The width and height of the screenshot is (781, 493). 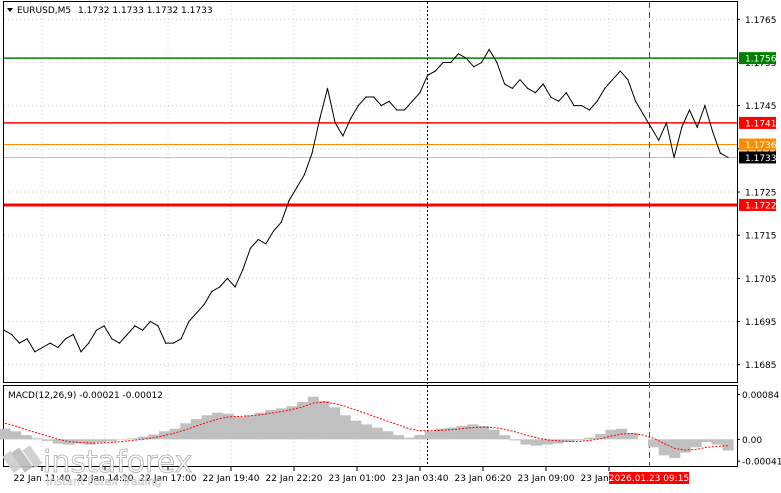 I want to click on macd-signal-line, so click(x=366, y=426).